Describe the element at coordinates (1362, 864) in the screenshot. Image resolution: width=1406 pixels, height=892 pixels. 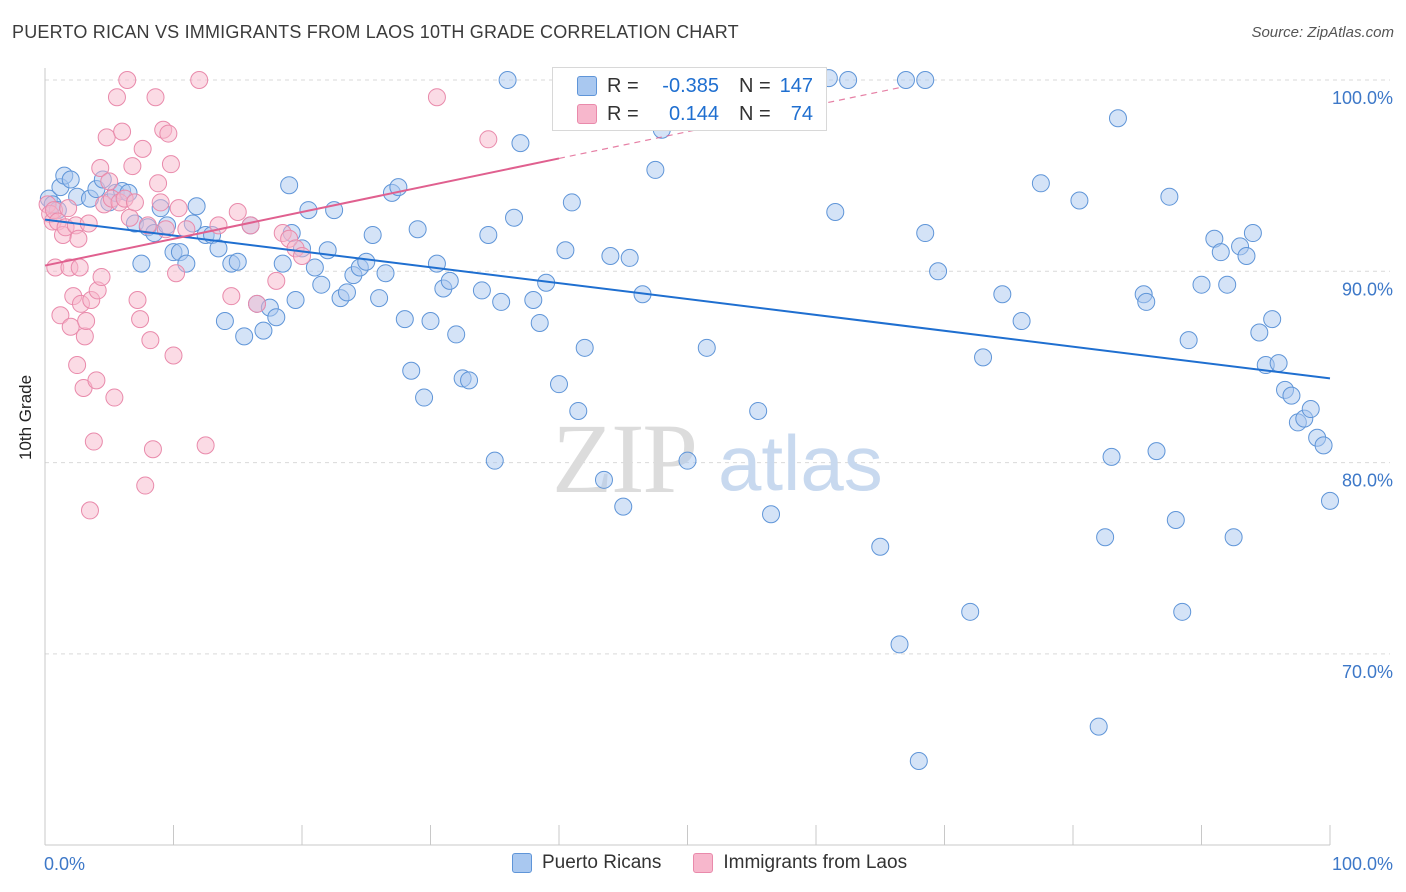
I see `x-tick-label-max: 100.0%` at that location.